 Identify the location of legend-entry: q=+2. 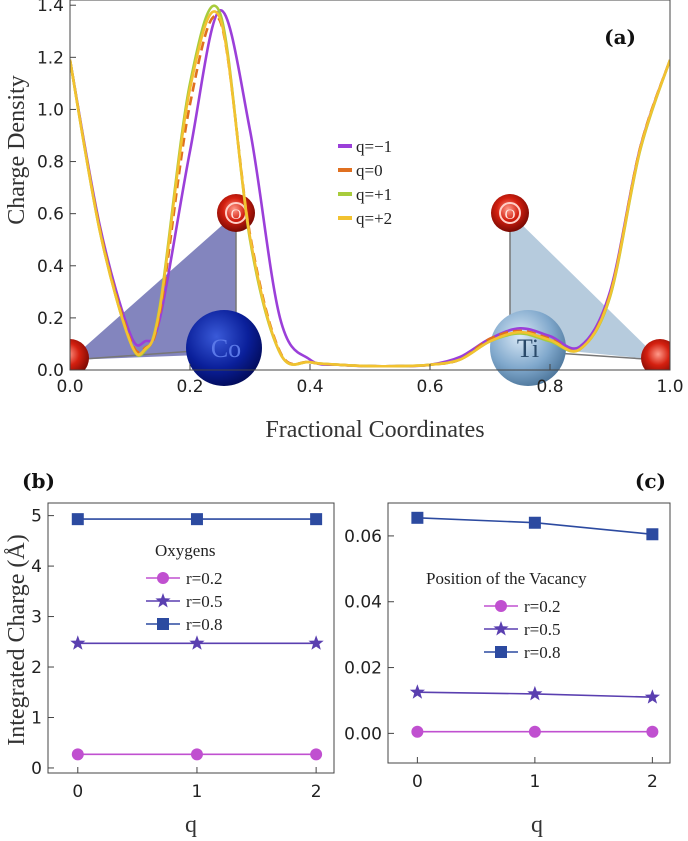
(374, 218).